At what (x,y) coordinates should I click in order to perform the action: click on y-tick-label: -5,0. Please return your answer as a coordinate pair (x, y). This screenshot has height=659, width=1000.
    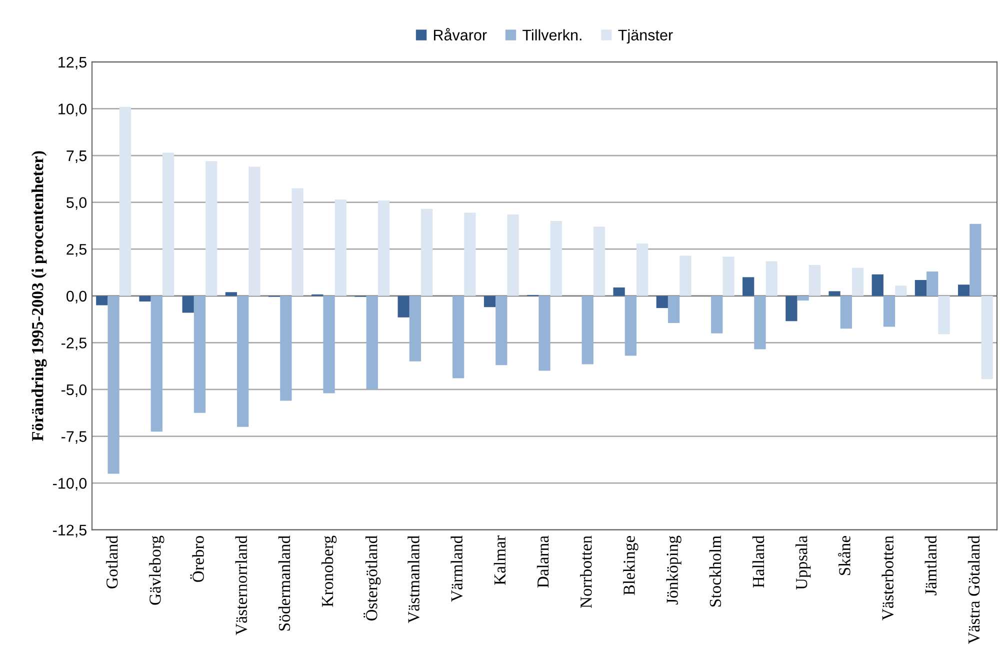
    Looking at the image, I should click on (74, 390).